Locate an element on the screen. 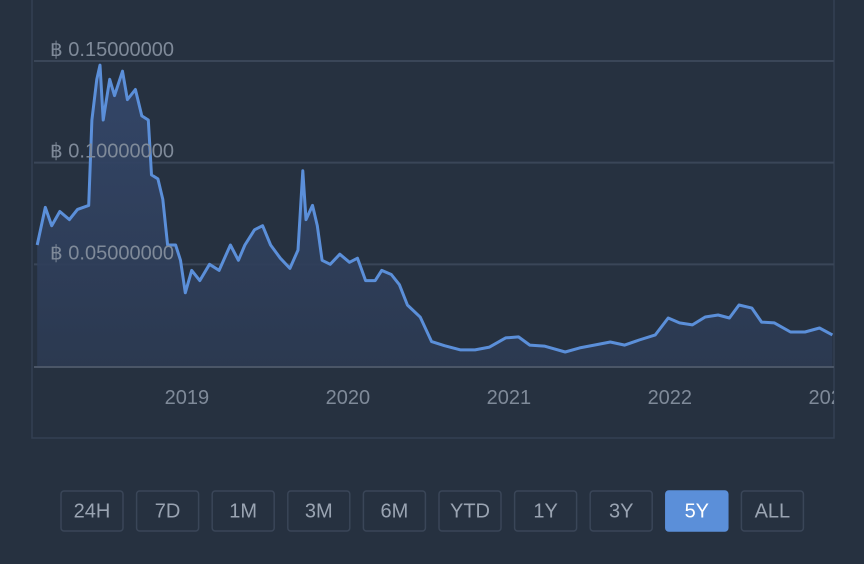 The height and width of the screenshot is (564, 864). range-button-label: YTD is located at coordinates (470, 511).